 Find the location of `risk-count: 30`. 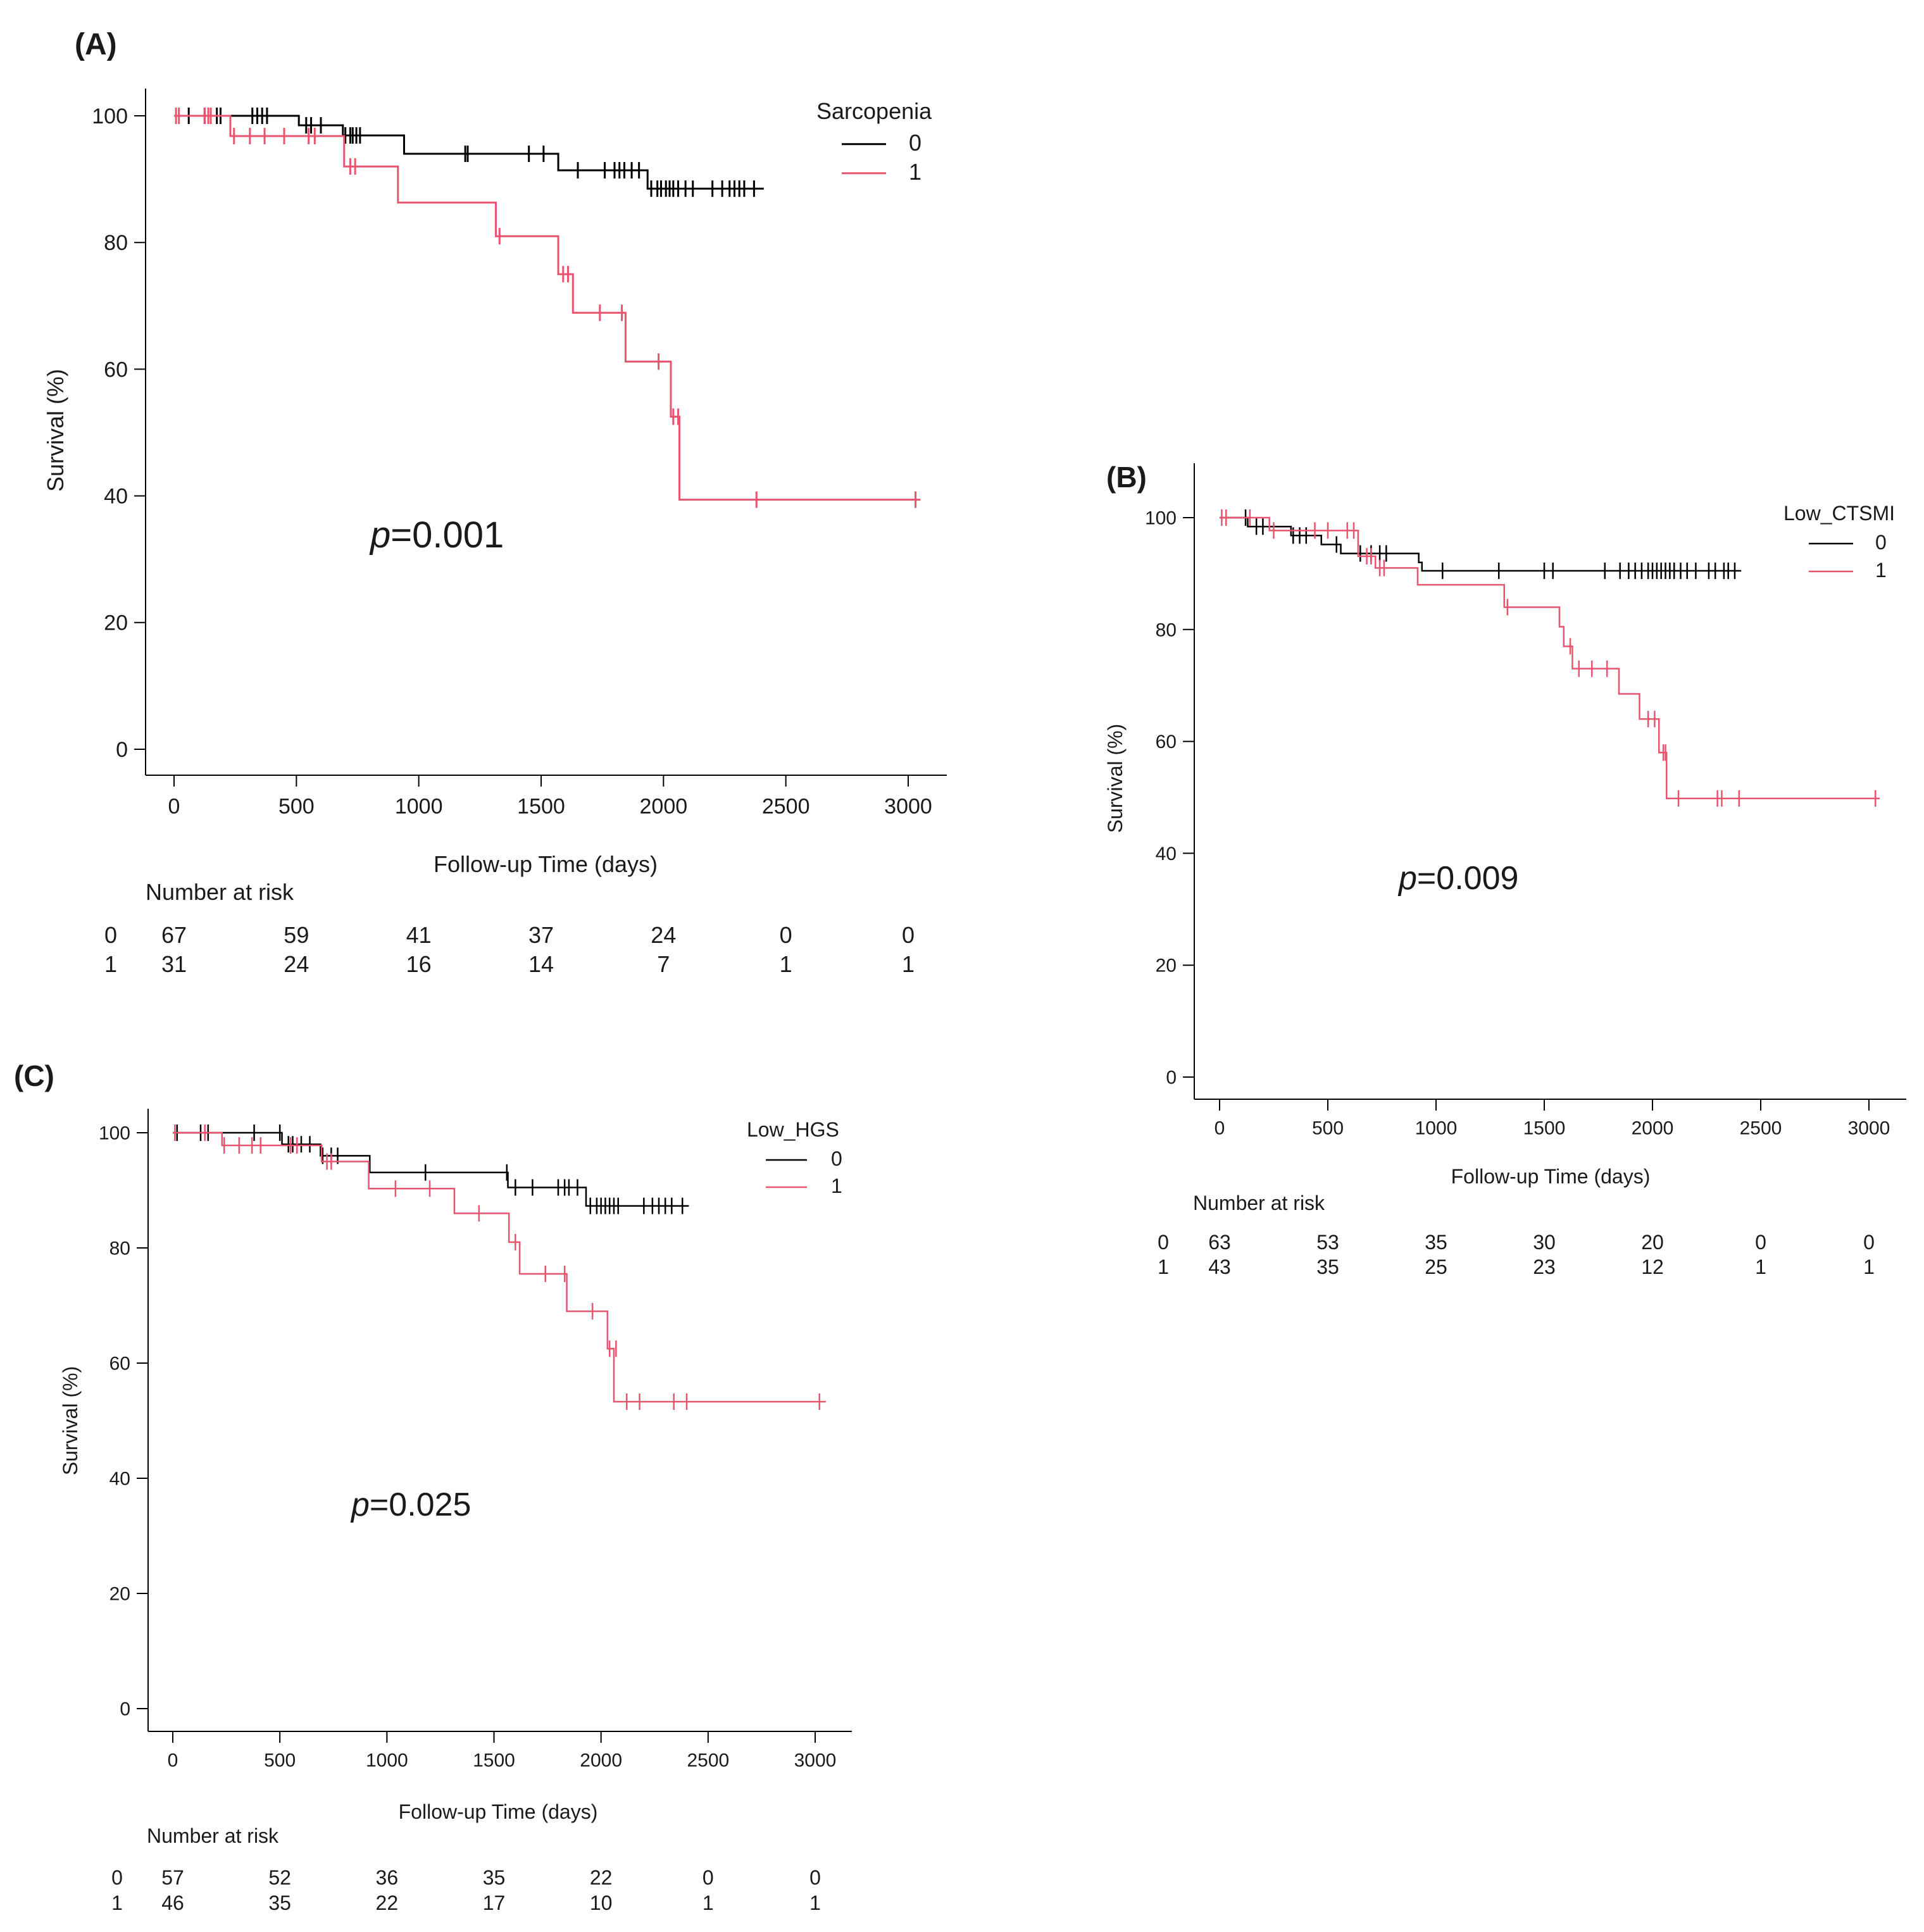

risk-count: 30 is located at coordinates (1544, 1242).